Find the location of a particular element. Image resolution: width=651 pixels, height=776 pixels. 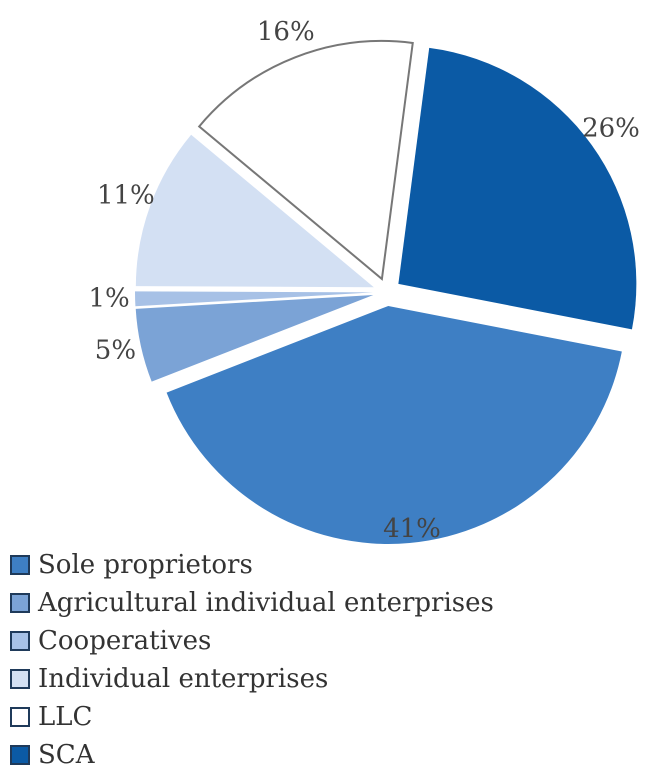

legend-label: SCA is located at coordinates (66, 755).